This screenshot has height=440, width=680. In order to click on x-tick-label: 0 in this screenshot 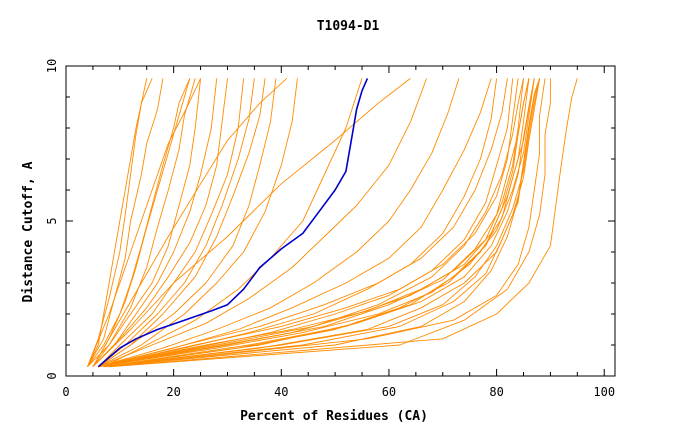, I will do `click(65, 392)`.